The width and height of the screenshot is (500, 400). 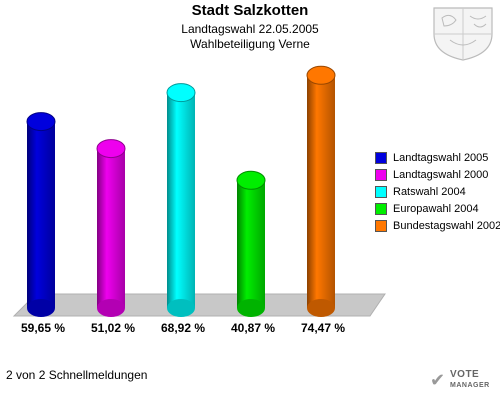 I want to click on legend-item-3: Ratswahl 2004, so click(x=437, y=191).